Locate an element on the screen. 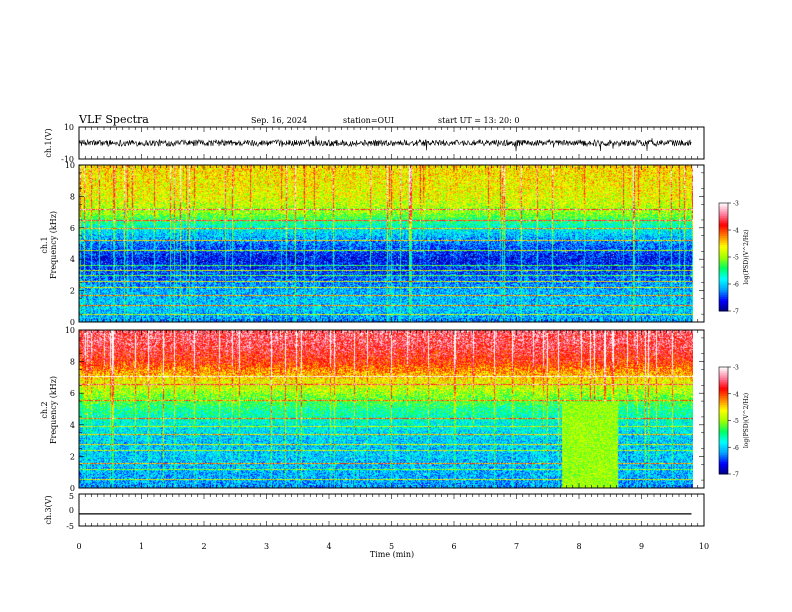 The image size is (792, 612). ch3-waveform-frame is located at coordinates (391, 510).